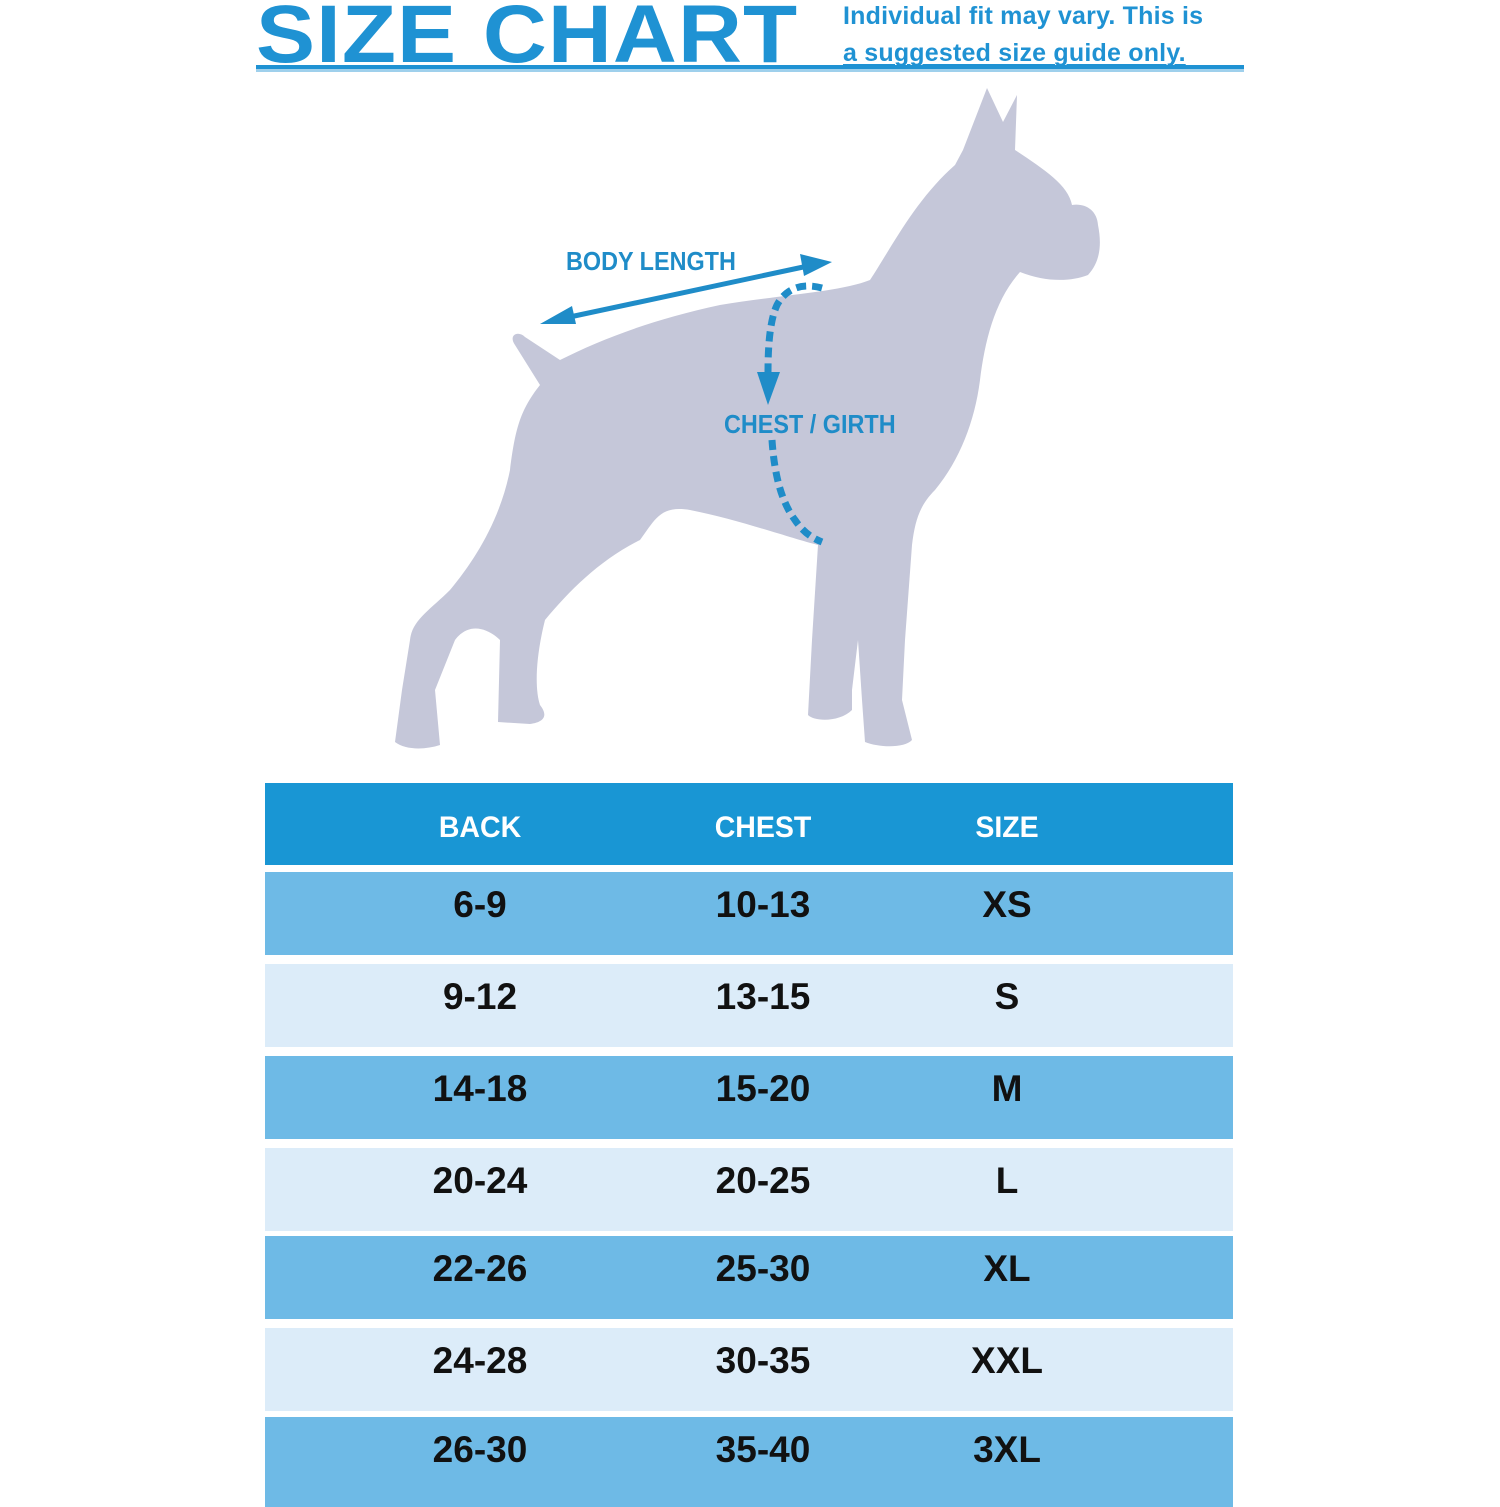 The image size is (1500, 1507). Describe the element at coordinates (480, 1268) in the screenshot. I see `back-length-cell: 22-26` at that location.